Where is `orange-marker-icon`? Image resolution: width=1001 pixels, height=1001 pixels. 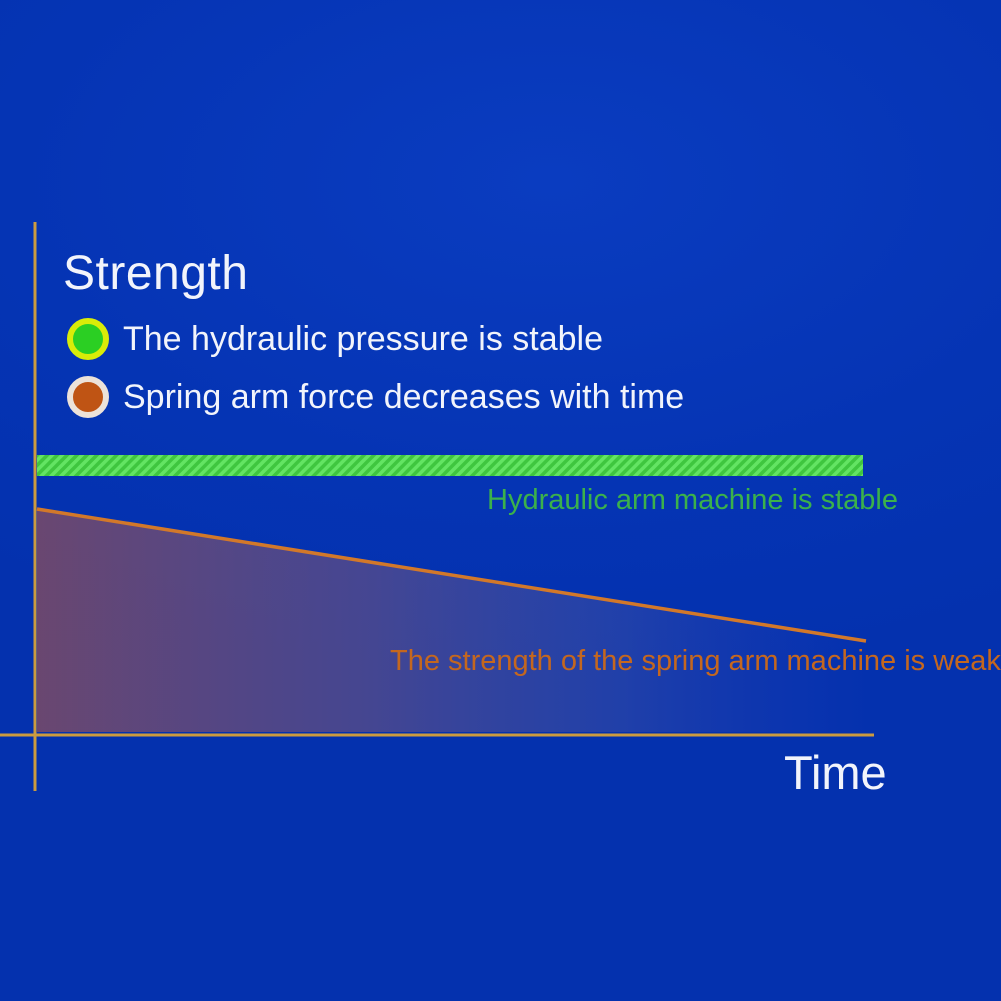 orange-marker-icon is located at coordinates (88, 397).